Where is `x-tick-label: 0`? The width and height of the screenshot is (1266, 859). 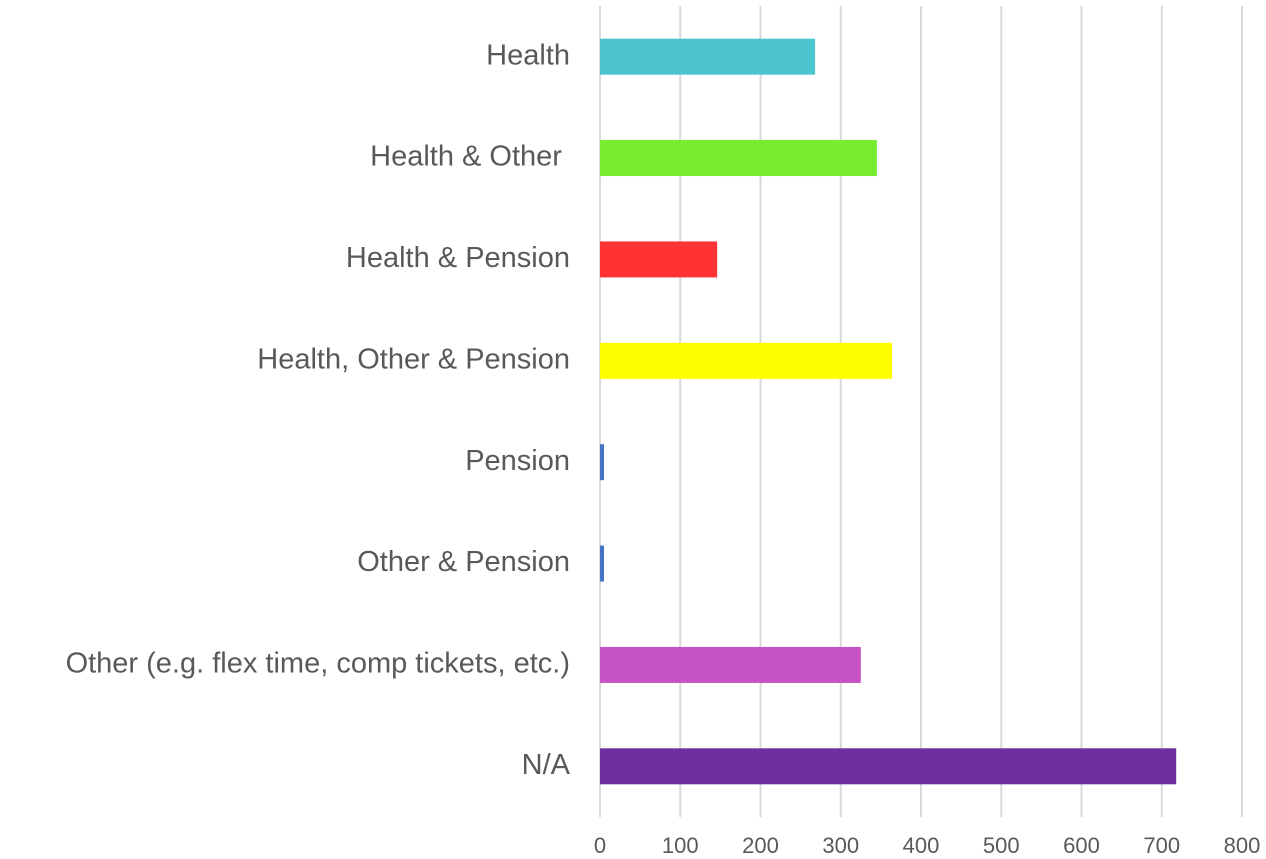 x-tick-label: 0 is located at coordinates (600, 845).